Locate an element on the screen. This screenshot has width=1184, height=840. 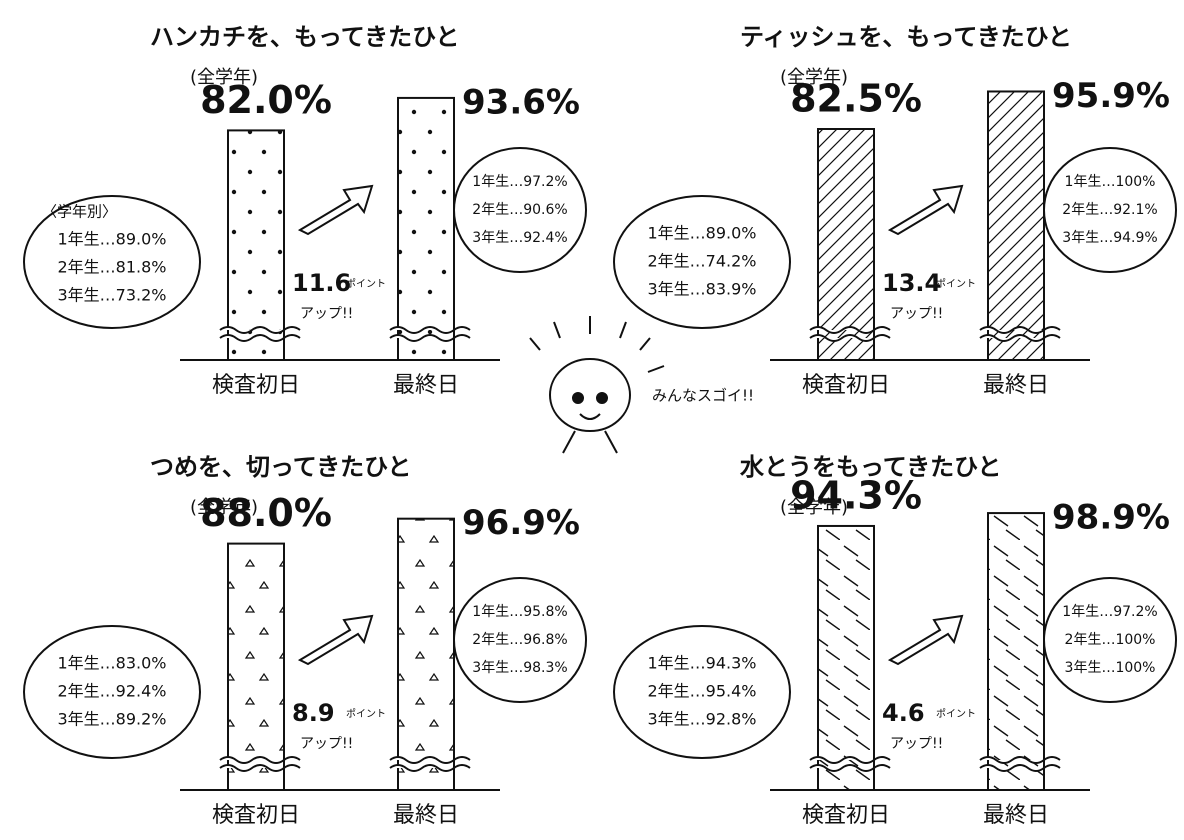
grade-rate: 1年生…94.3% is located at coordinates (701, 663).